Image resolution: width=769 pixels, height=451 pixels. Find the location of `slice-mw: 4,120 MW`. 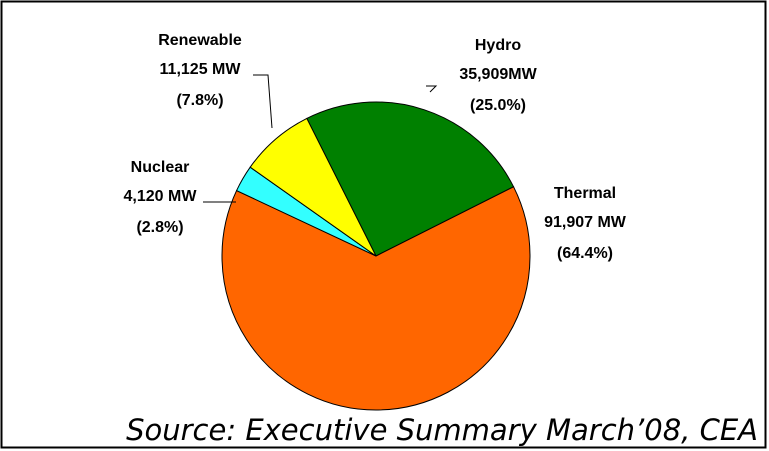

slice-mw: 4,120 MW is located at coordinates (161, 196).